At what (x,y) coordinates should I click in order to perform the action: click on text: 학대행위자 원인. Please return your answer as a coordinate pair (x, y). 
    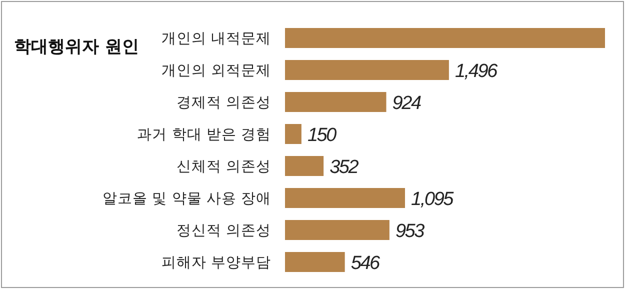
    Looking at the image, I should click on (76, 47).